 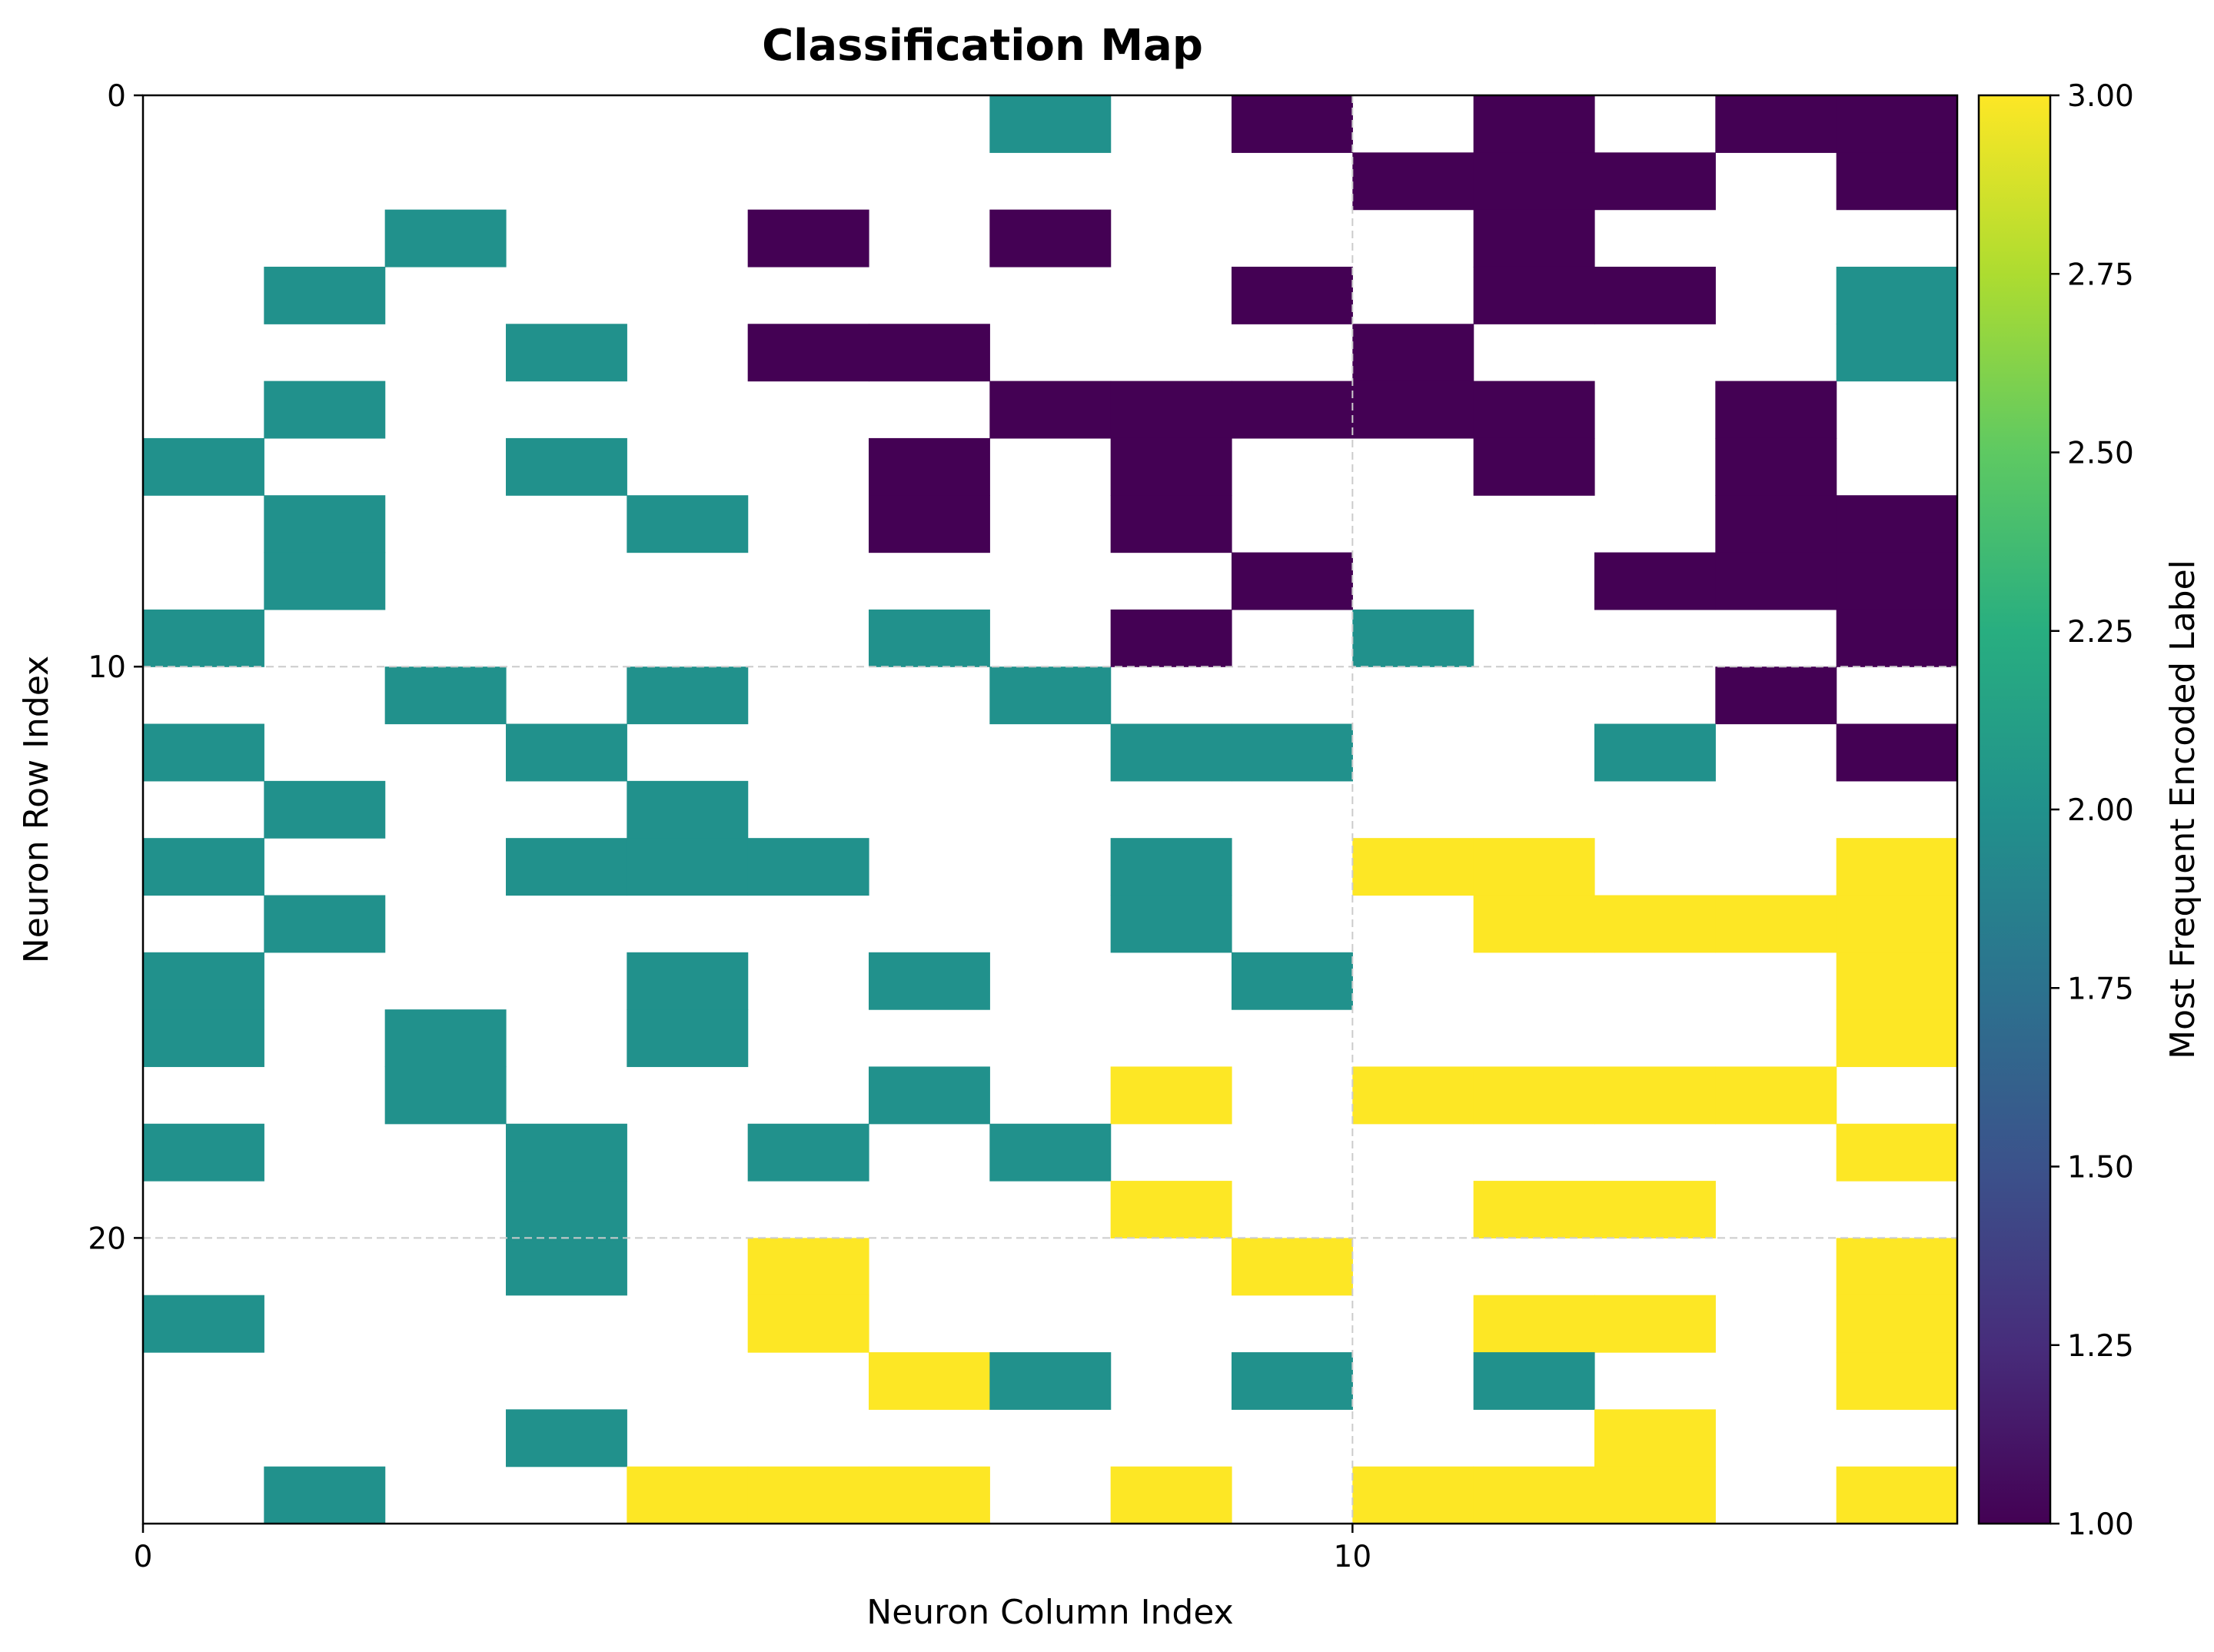 I want to click on x-tick-label: 10, so click(x=1353, y=1557).